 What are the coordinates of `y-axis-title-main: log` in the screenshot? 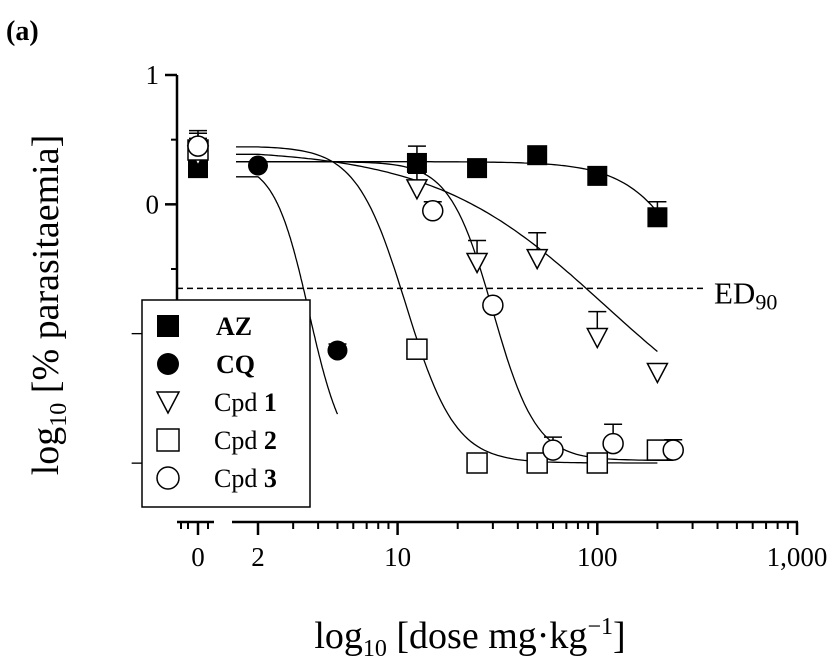 It's located at (46, 451).